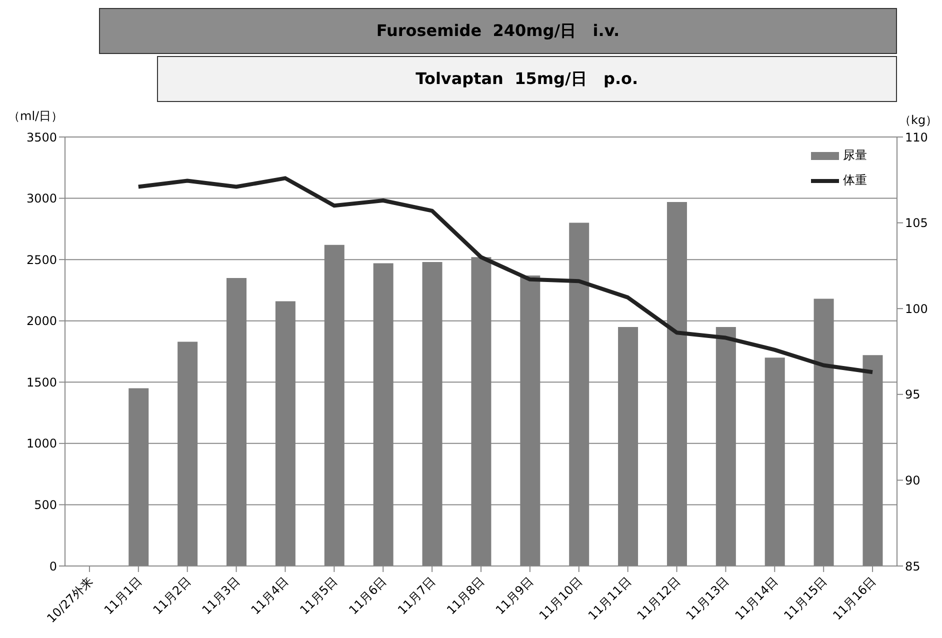 The height and width of the screenshot is (638, 942). Describe the element at coordinates (41, 382) in the screenshot. I see `y-tick-label: 1500` at that location.